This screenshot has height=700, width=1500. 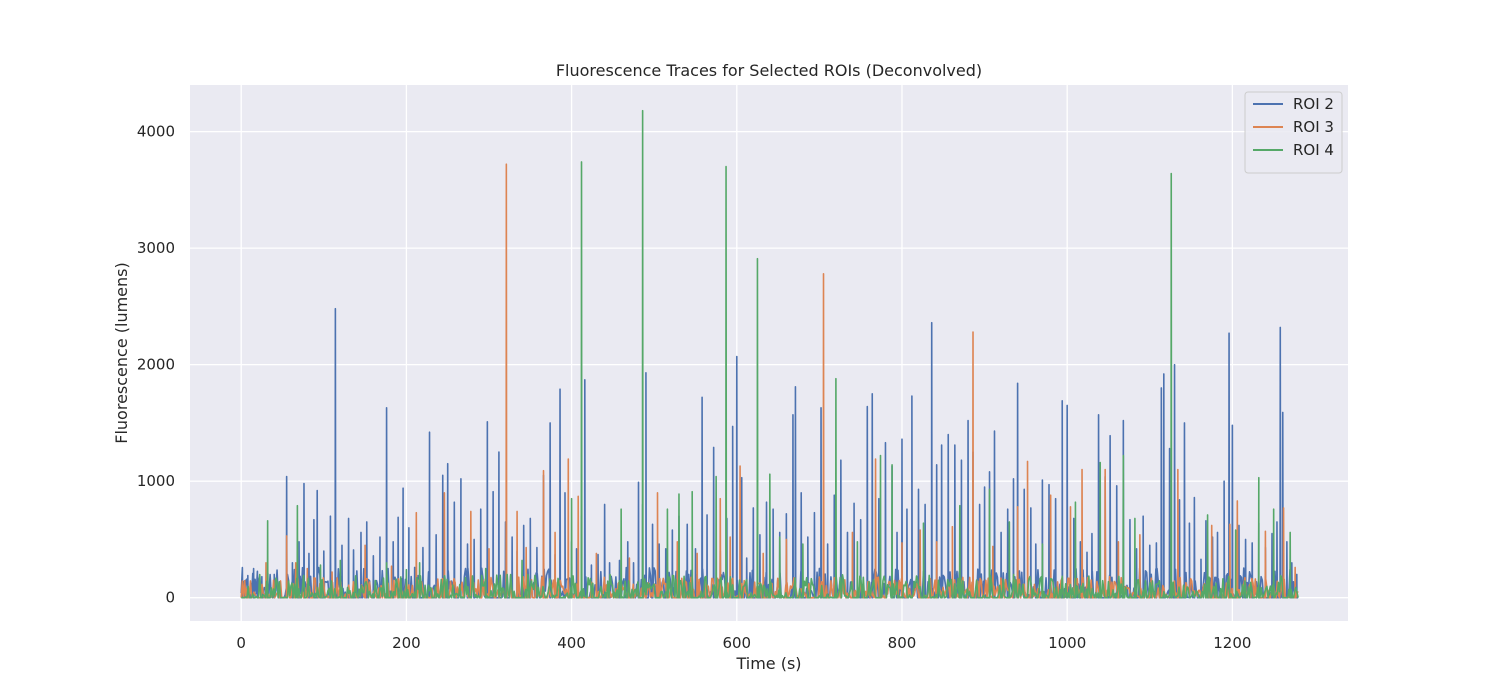 I want to click on x-tick-label: 200, so click(x=406, y=643).